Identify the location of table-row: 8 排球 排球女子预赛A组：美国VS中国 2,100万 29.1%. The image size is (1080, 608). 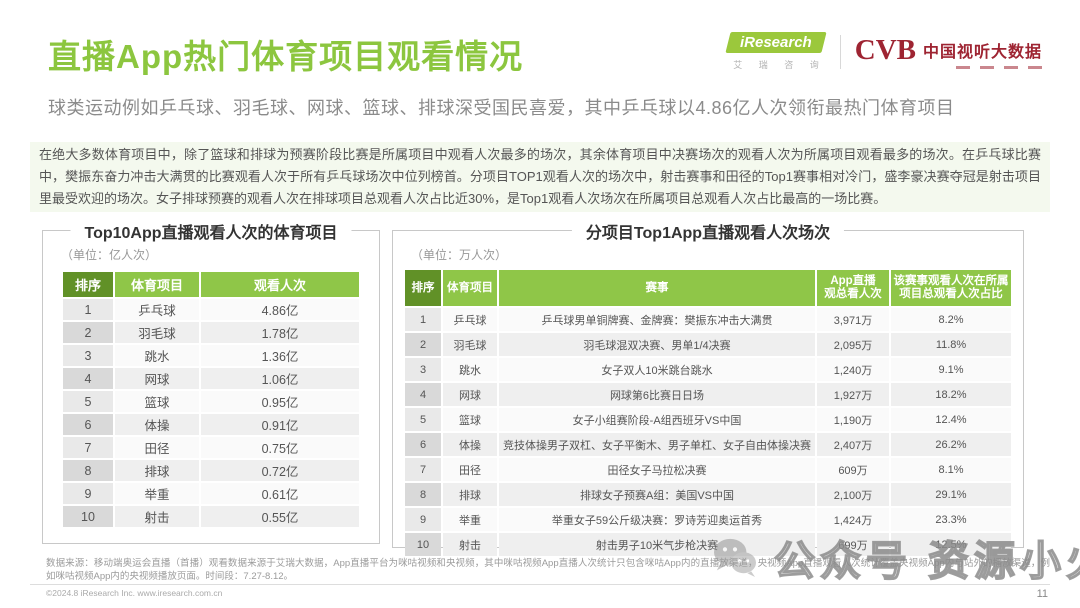
(708, 494).